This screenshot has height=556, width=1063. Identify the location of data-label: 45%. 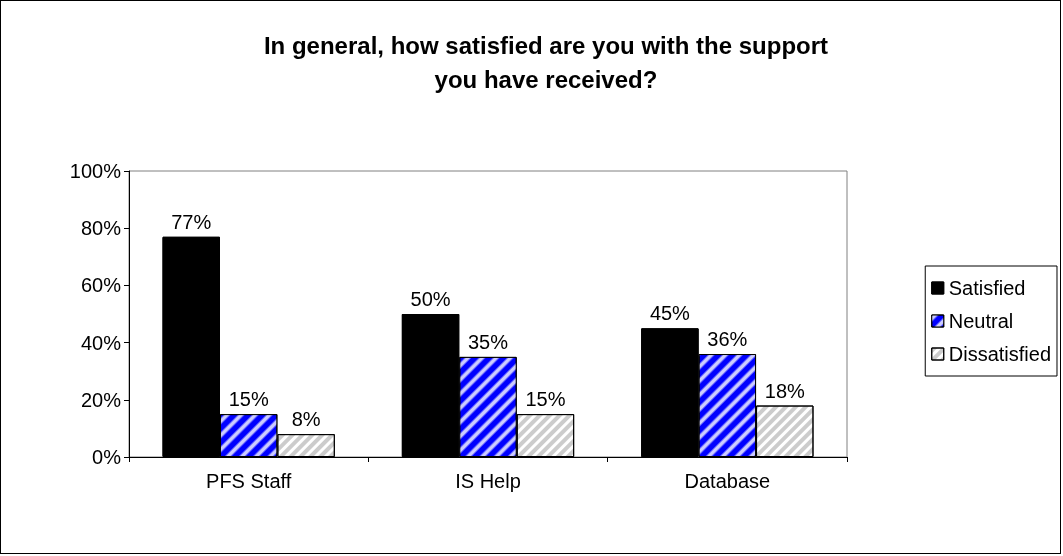
(670, 313).